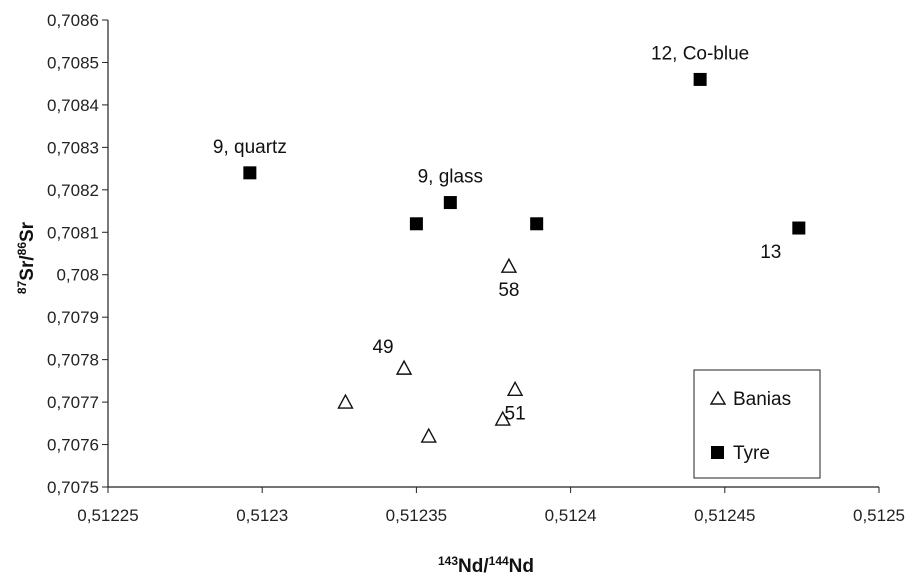 The width and height of the screenshot is (916, 577). What do you see at coordinates (879, 515) in the screenshot?
I see `x-tick-label: 0,5125` at bounding box center [879, 515].